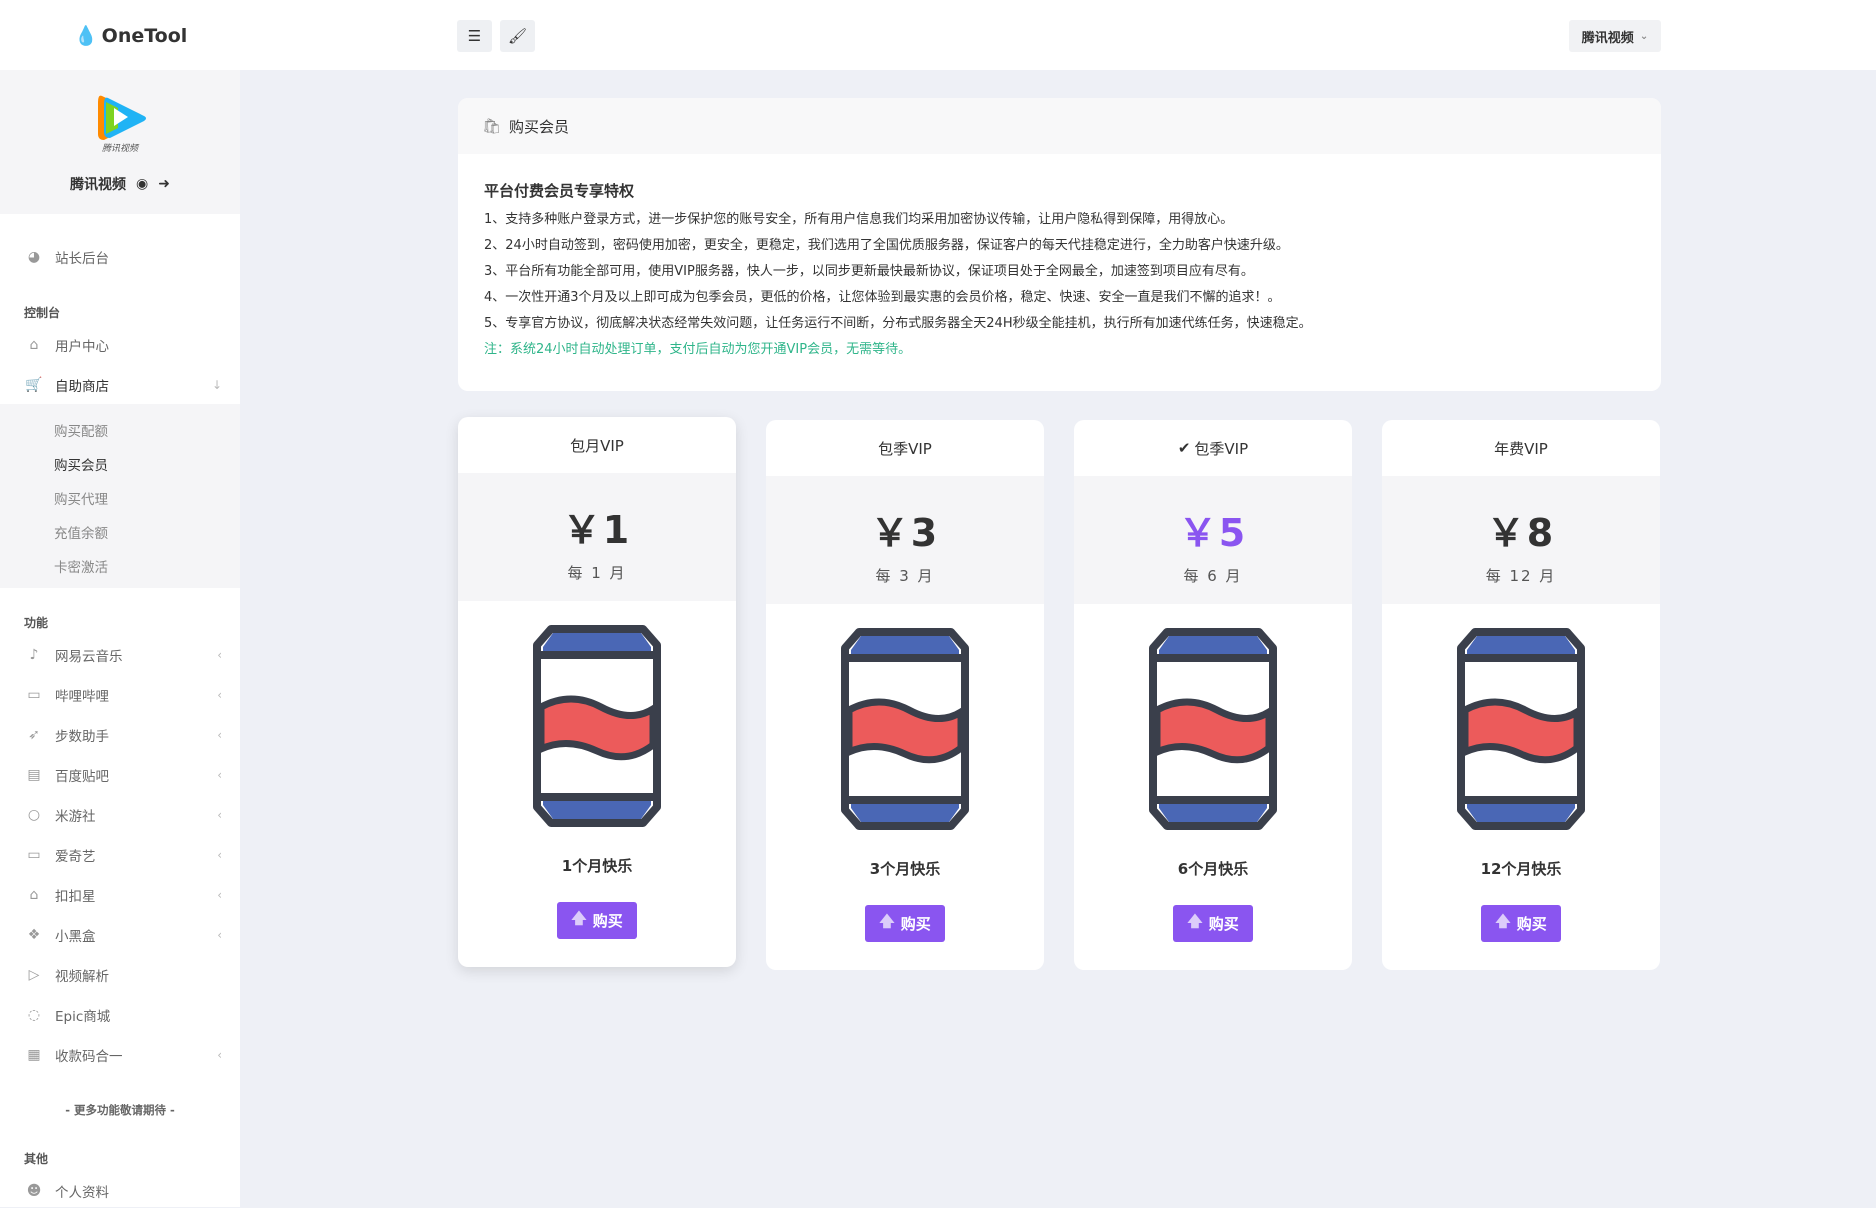 The width and height of the screenshot is (1876, 1208). What do you see at coordinates (144, 35) in the screenshot?
I see `brand-name: OneTool` at bounding box center [144, 35].